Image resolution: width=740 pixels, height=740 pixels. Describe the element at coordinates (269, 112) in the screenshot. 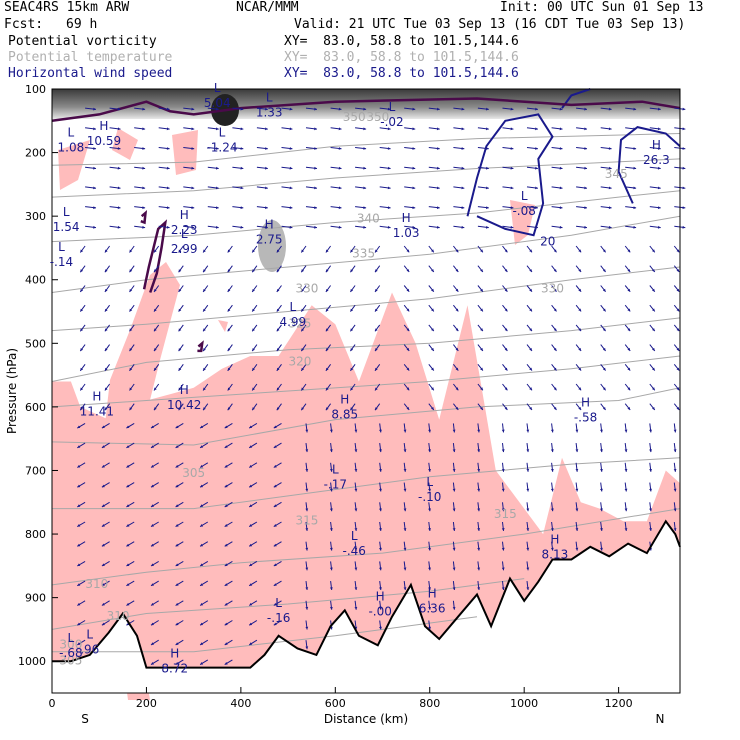

I see `extremum-value: 1.33` at that location.